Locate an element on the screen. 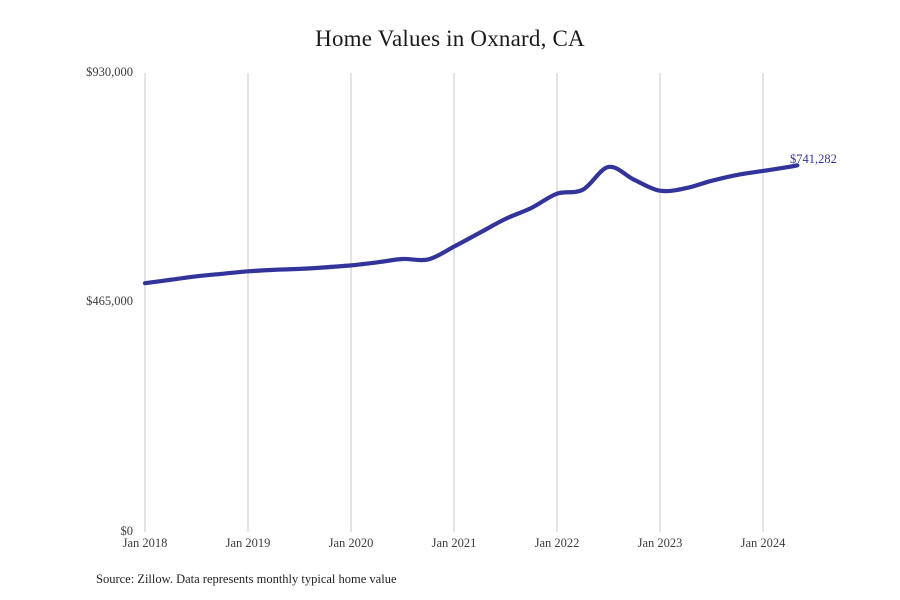  x-tick-label-jan-2020: Jan 2020 is located at coordinates (351, 543).